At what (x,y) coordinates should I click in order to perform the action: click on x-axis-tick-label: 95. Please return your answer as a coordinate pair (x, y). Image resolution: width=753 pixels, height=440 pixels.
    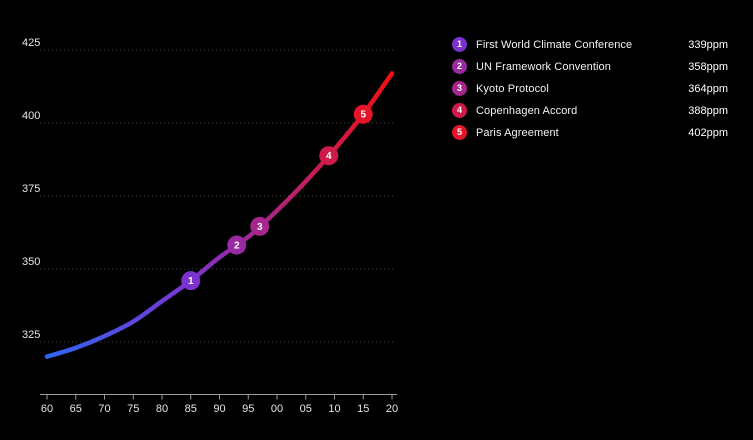
    Looking at the image, I should click on (248, 409).